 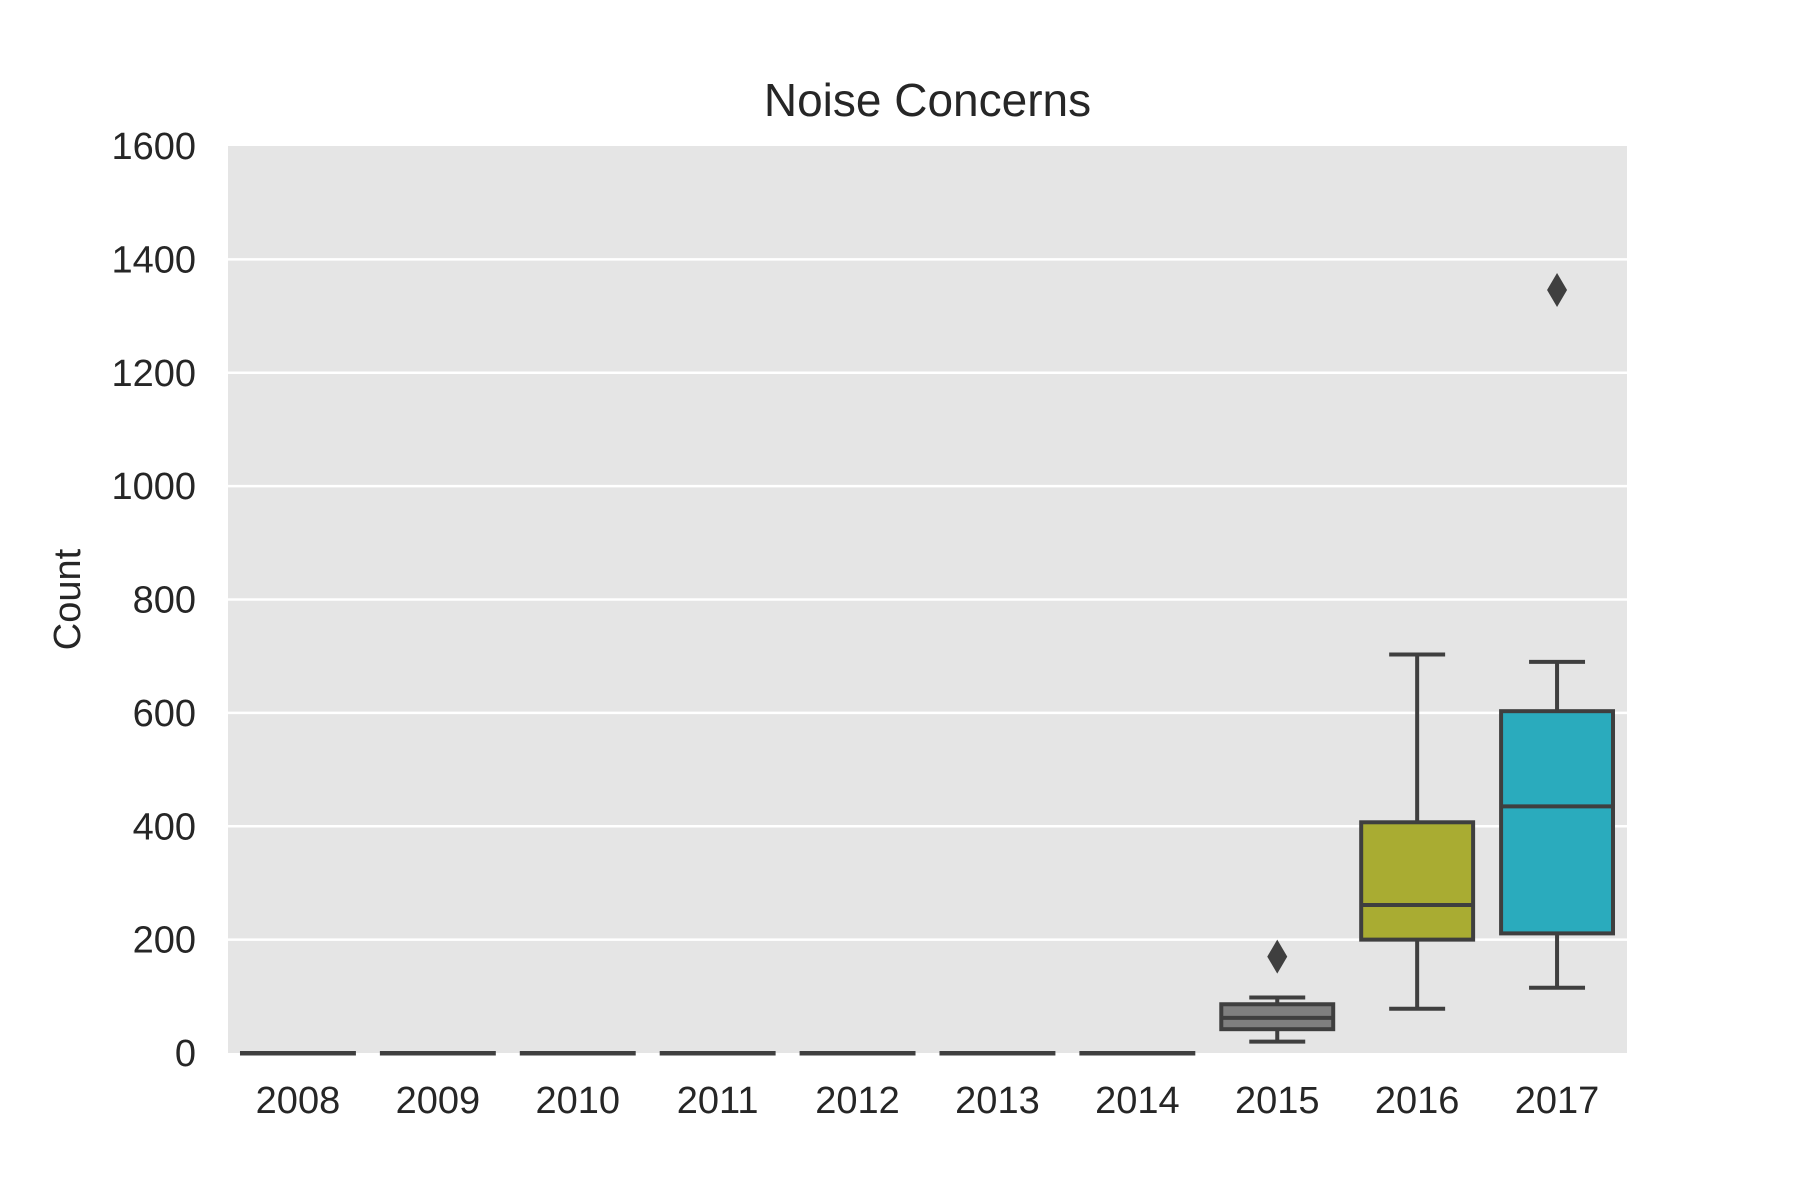 What do you see at coordinates (928, 1101) in the screenshot?
I see `x-axis-ticks: 2008 2009 2010 2011 2012 2013 2014 2015 2016 2017` at bounding box center [928, 1101].